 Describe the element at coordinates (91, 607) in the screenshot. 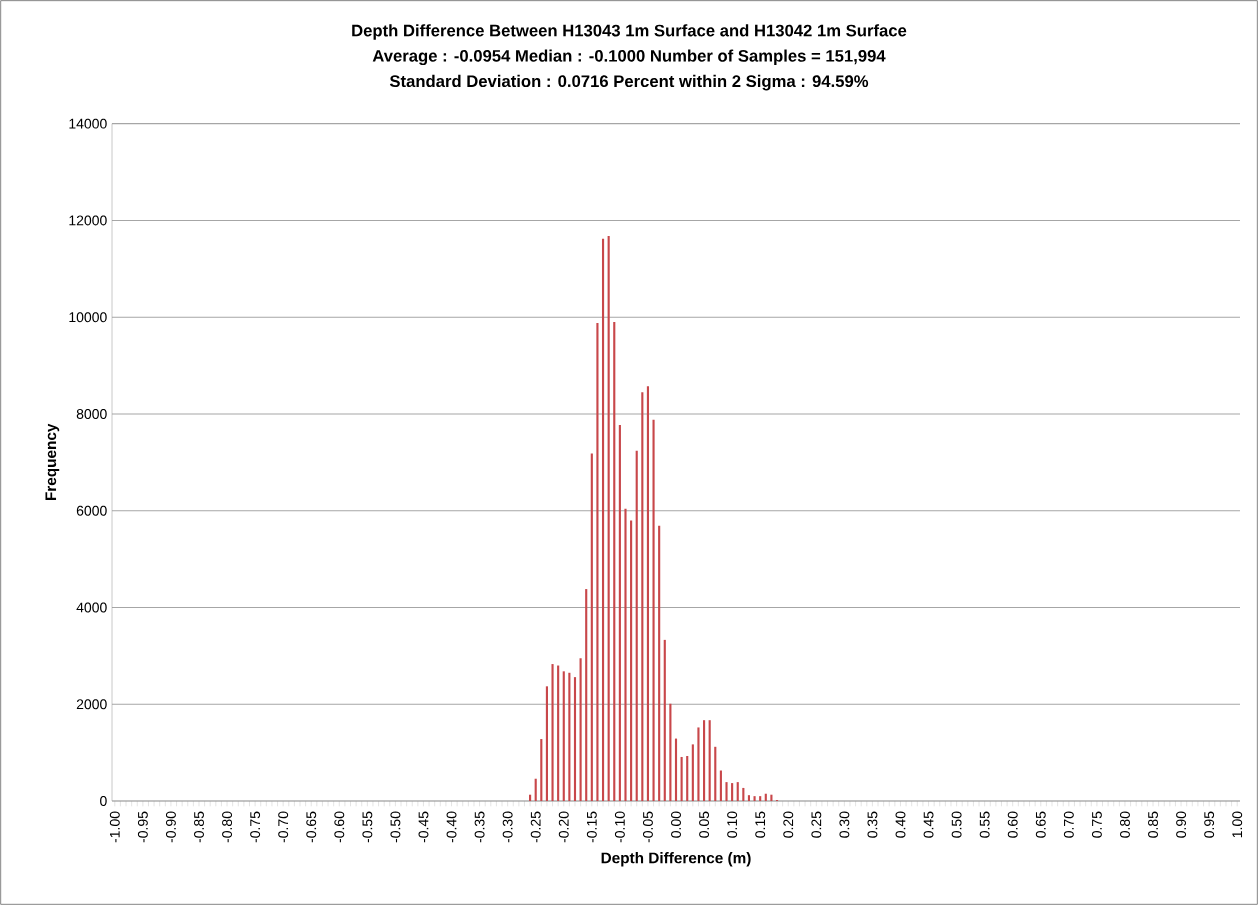

I see `y-tick-label: 4000` at that location.